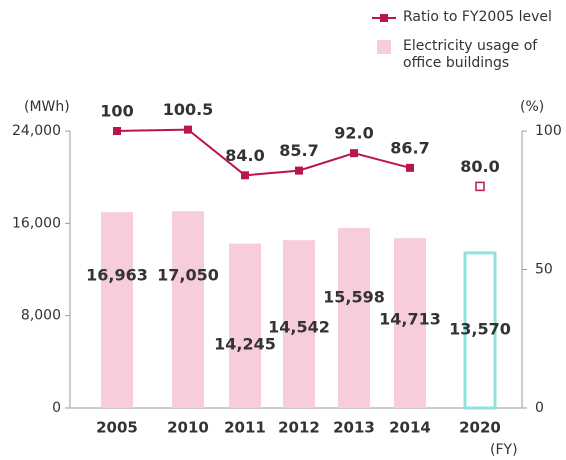 The width and height of the screenshot is (566, 460). Describe the element at coordinates (480, 428) in the screenshot. I see `x-tick-label: 2020` at that location.